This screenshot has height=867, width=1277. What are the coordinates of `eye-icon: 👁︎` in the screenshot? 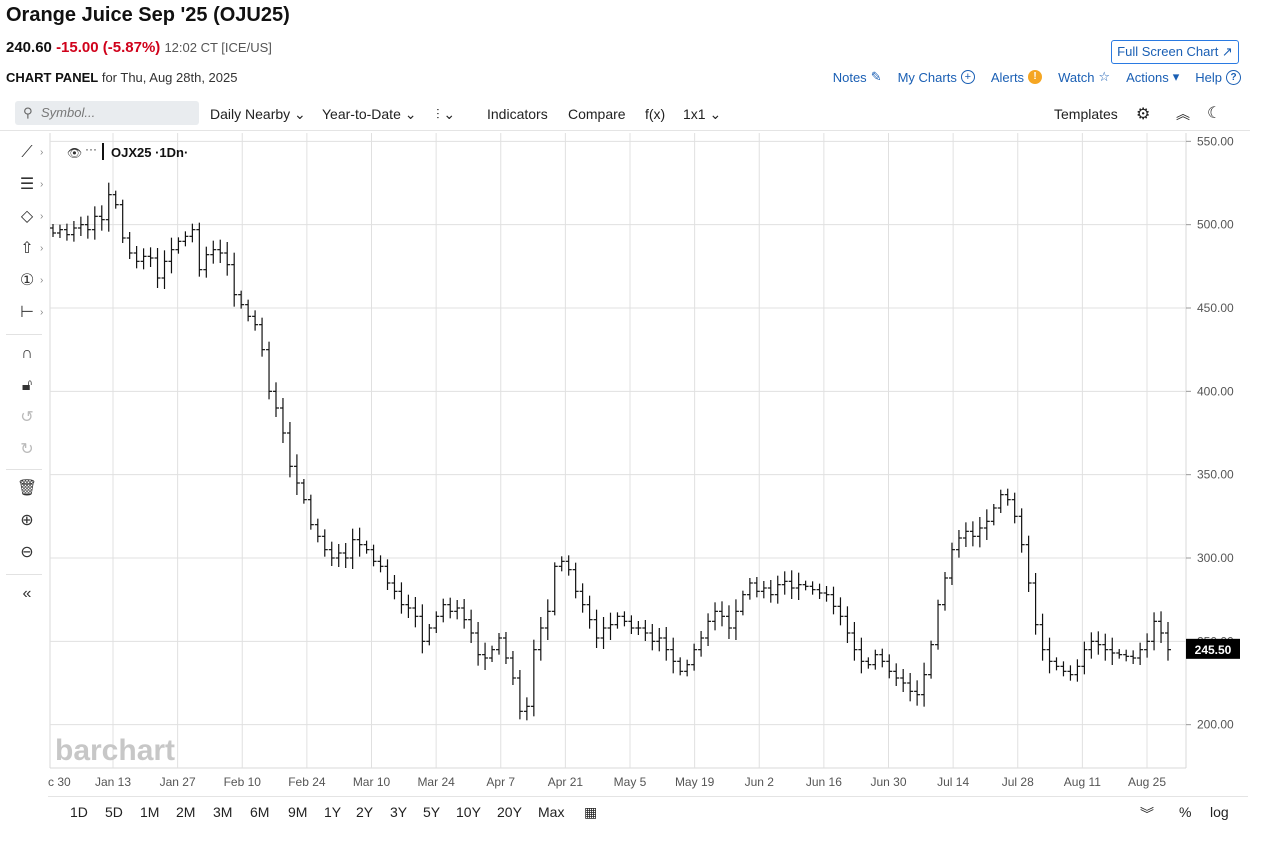 It's located at (74, 153).